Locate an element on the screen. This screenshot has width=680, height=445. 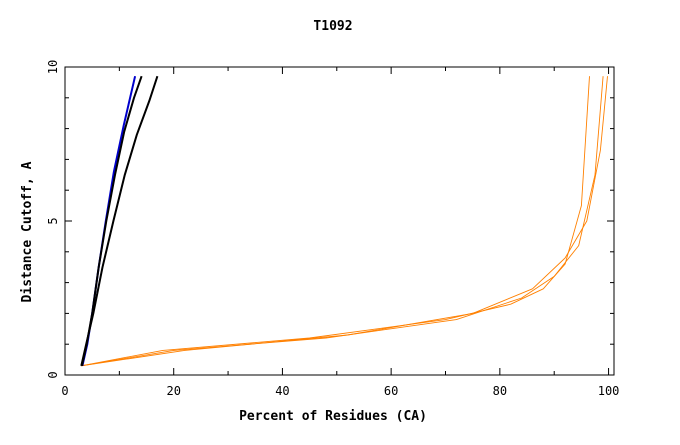
x-axis-label: Percent of Residues (CA) is located at coordinates (333, 416).